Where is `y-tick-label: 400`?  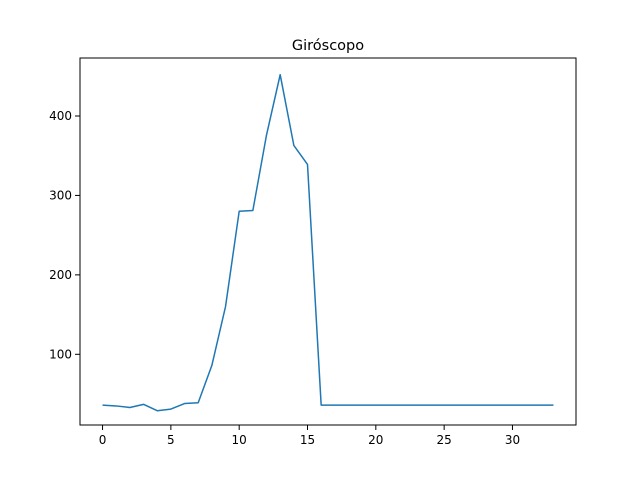 y-tick-label: 400 is located at coordinates (60, 116).